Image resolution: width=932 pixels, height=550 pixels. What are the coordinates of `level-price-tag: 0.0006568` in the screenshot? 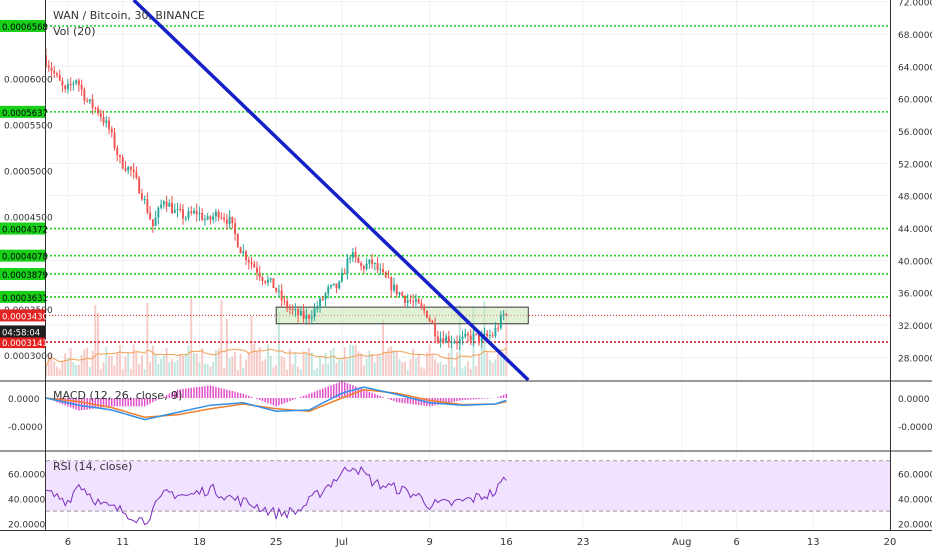 It's located at (25, 28).